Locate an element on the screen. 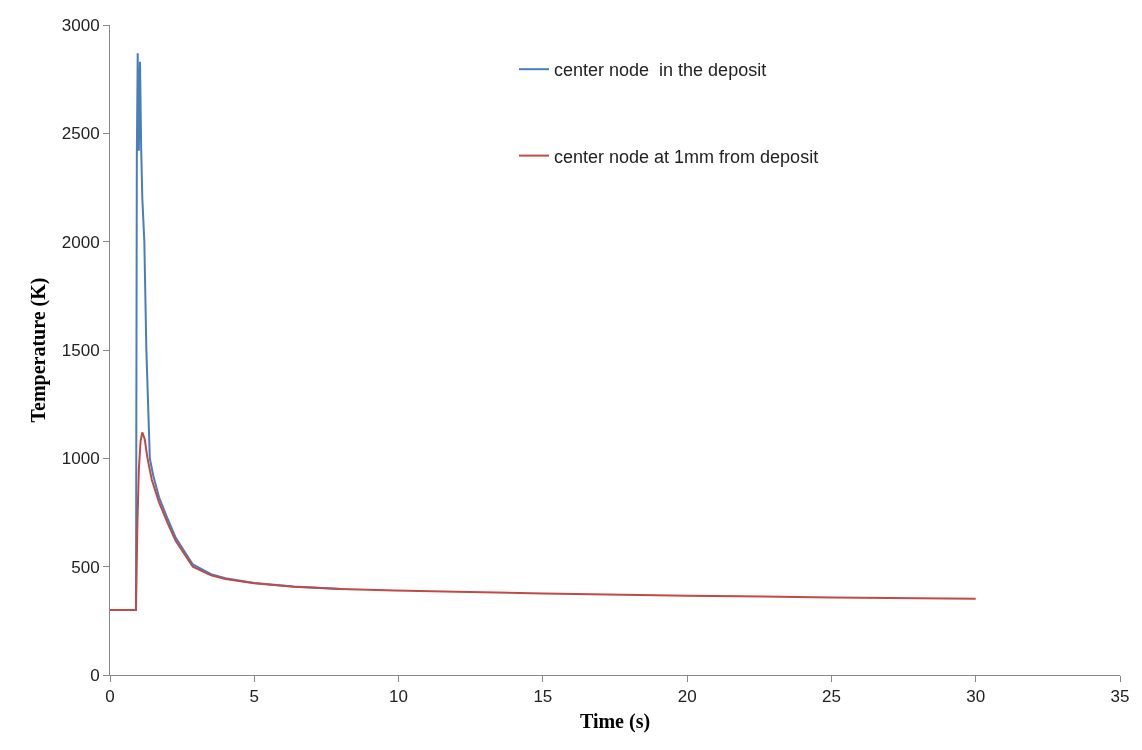 The width and height of the screenshot is (1142, 750). y-tick-label: 3000 is located at coordinates (80, 25).